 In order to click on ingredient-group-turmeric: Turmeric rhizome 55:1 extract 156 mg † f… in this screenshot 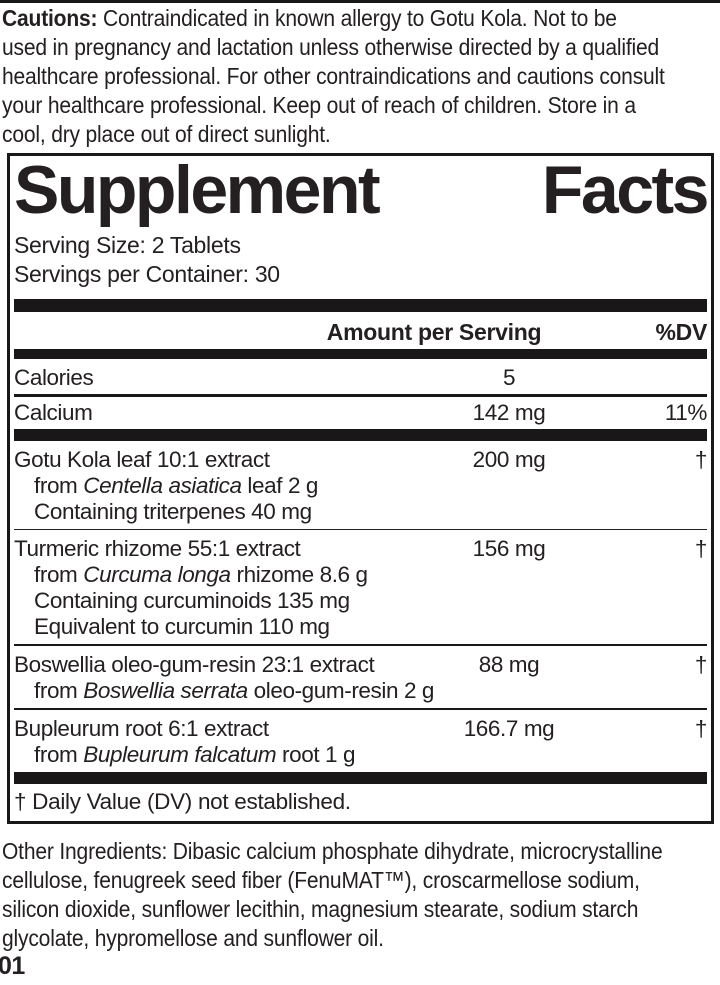, I will do `click(360, 587)`.